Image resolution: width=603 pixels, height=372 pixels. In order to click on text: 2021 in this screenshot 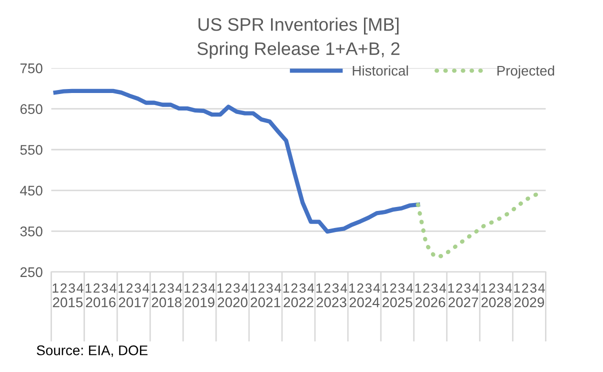, I will do `click(265, 302)`.